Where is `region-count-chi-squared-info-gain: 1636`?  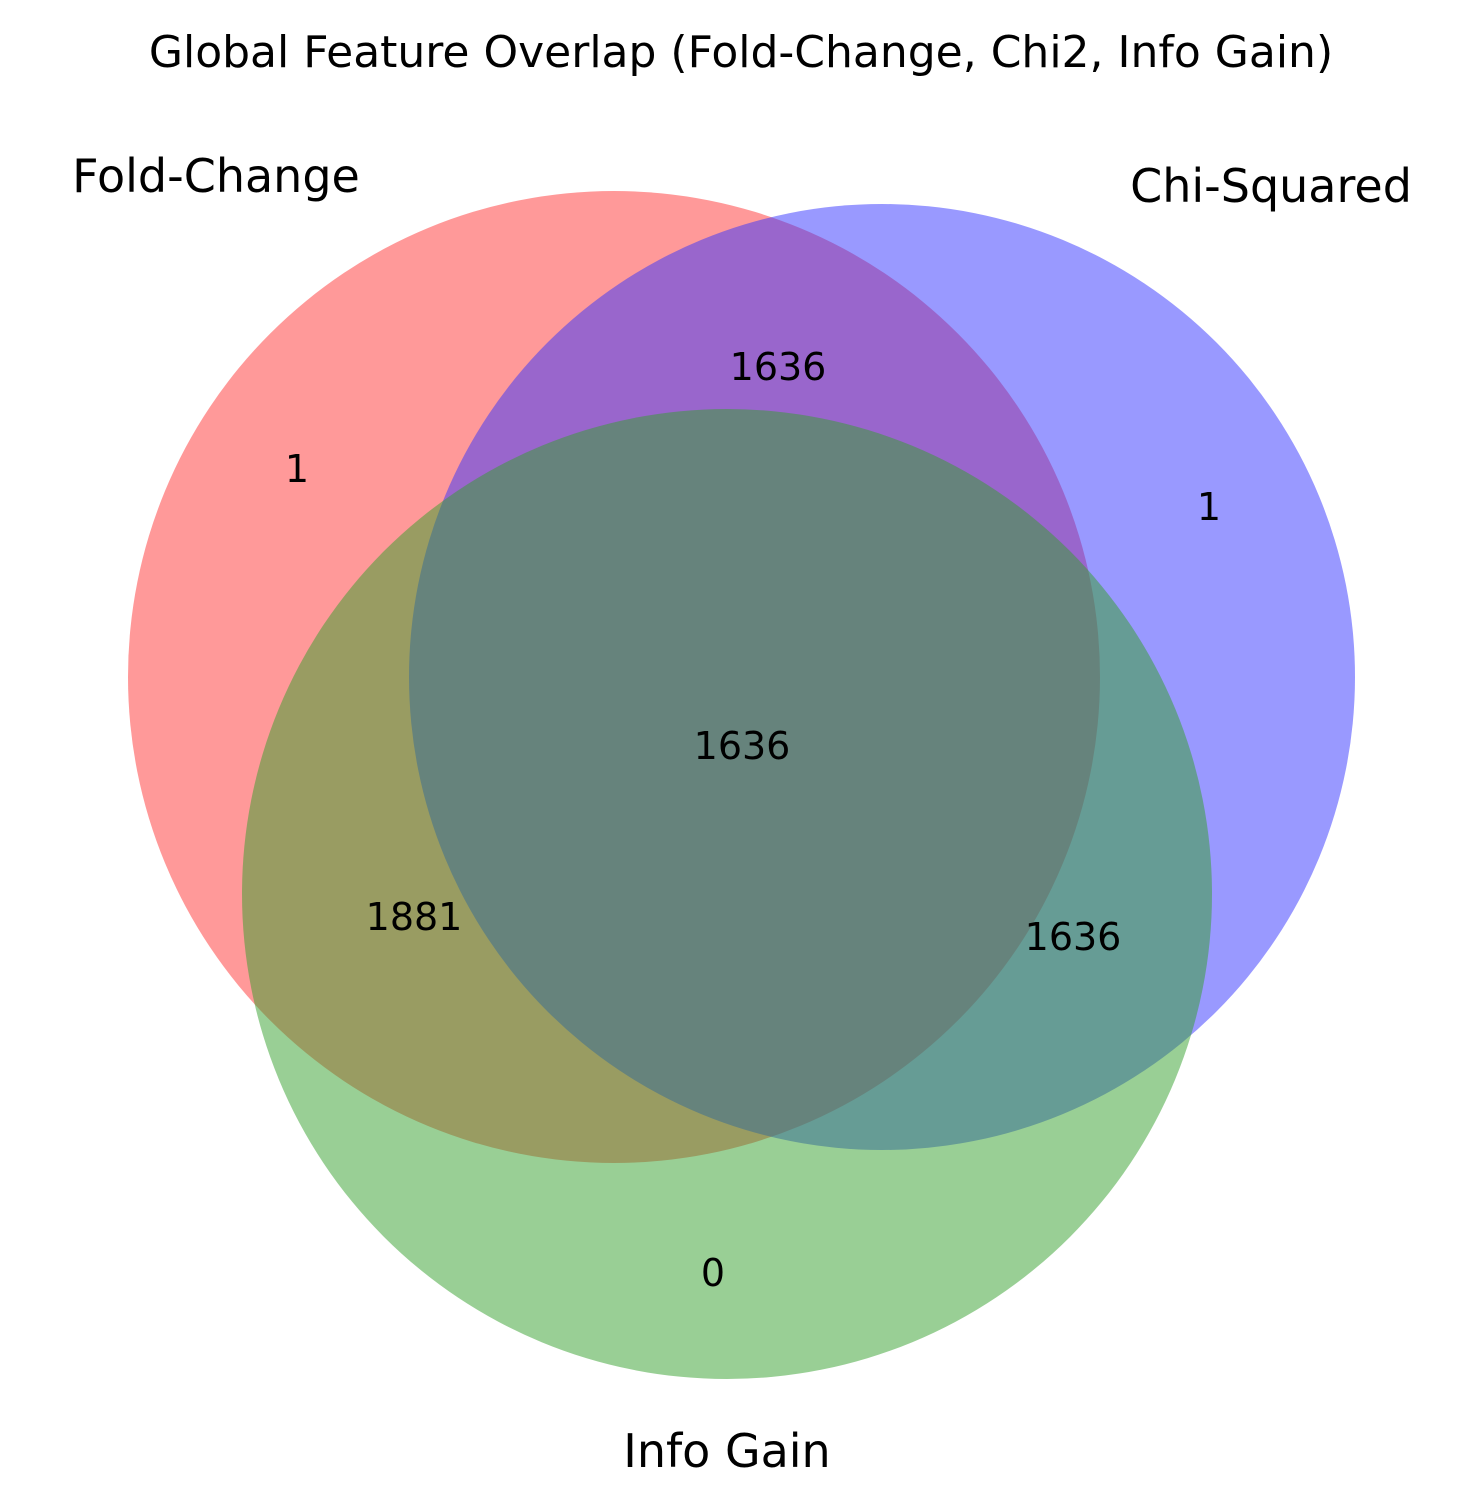 region-count-chi-squared-info-gain: 1636 is located at coordinates (1073, 937).